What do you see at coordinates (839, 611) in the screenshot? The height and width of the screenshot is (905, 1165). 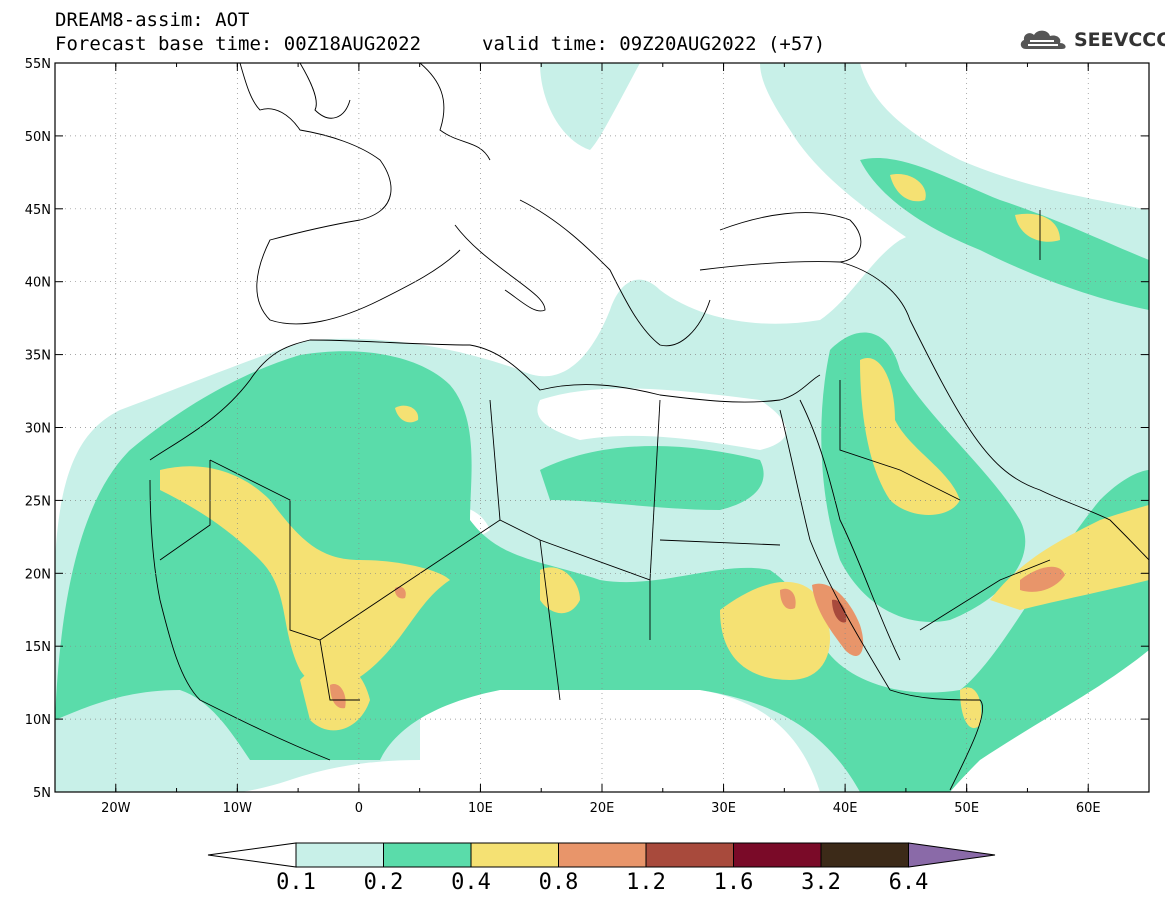 I see `aot-band-1.2` at bounding box center [839, 611].